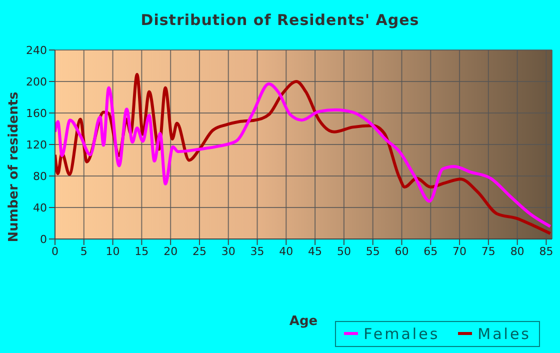 The height and width of the screenshot is (353, 560). What do you see at coordinates (459, 251) in the screenshot?
I see `x-tick-label: 70` at bounding box center [459, 251].